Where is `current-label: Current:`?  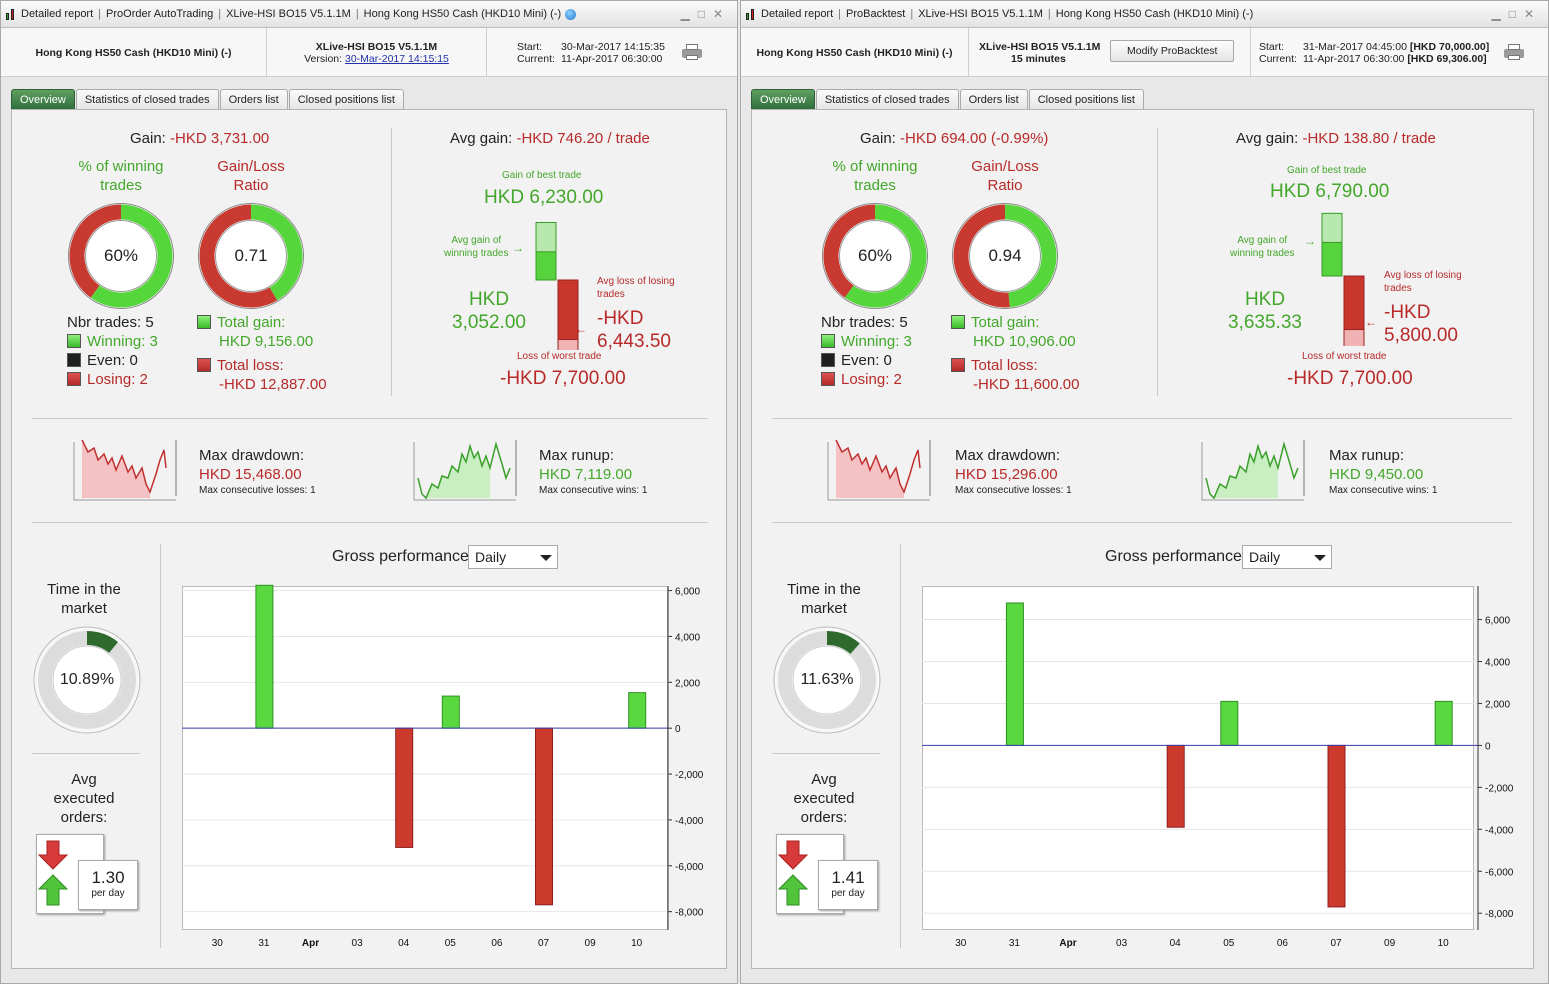 current-label: Current: is located at coordinates (536, 58).